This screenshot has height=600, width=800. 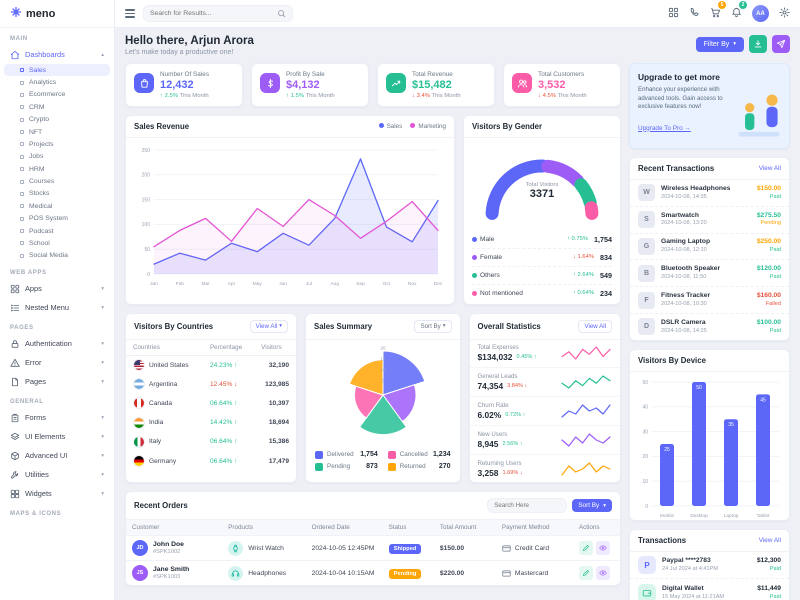 I want to click on svg-text: 50, so click(x=699, y=388).